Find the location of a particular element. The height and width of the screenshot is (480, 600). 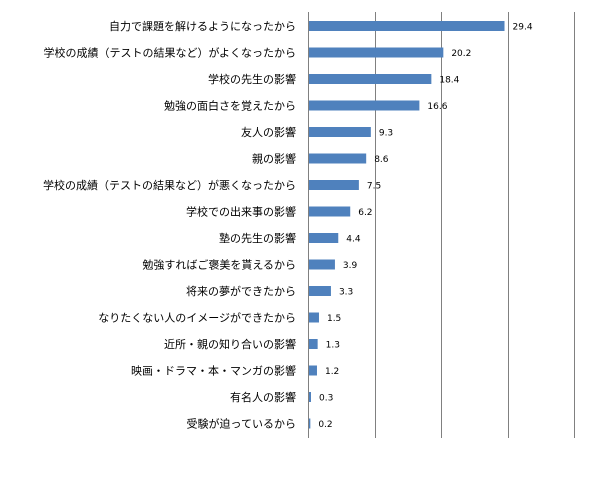

data-label: 1.3 is located at coordinates (333, 346).